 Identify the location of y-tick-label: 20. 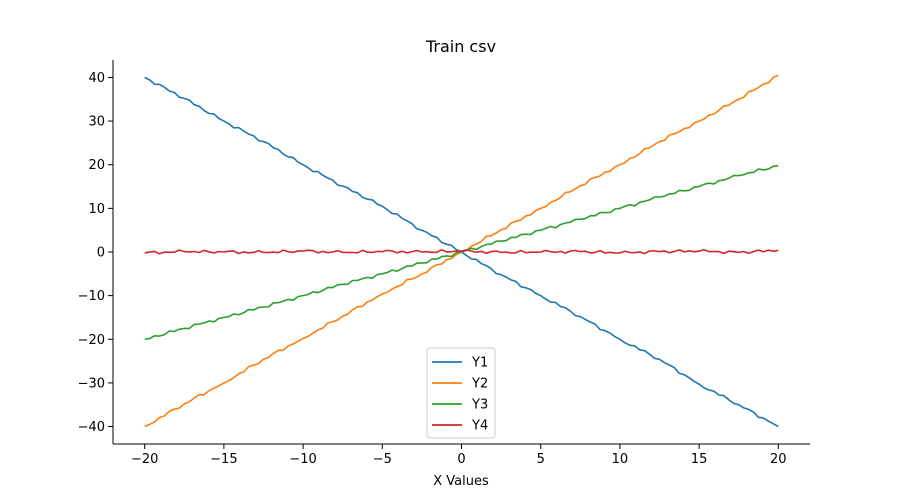
(96, 165).